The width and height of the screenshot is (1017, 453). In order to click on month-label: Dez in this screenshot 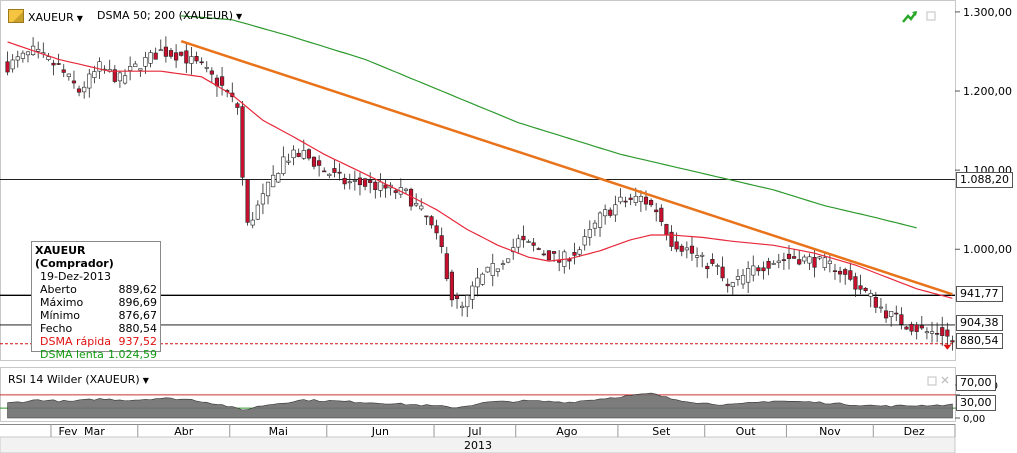, I will do `click(914, 431)`.